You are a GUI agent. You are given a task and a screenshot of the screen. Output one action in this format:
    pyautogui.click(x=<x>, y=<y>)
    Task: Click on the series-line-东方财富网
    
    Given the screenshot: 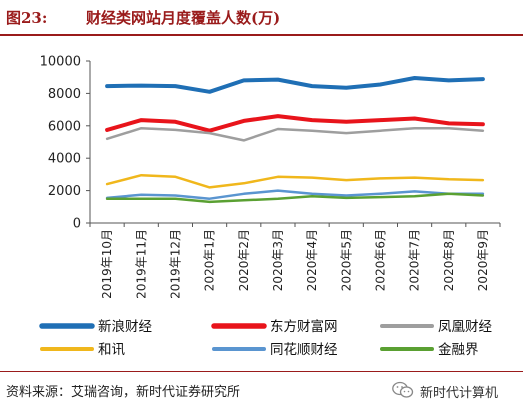 What is the action you would take?
    pyautogui.click(x=295, y=123)
    